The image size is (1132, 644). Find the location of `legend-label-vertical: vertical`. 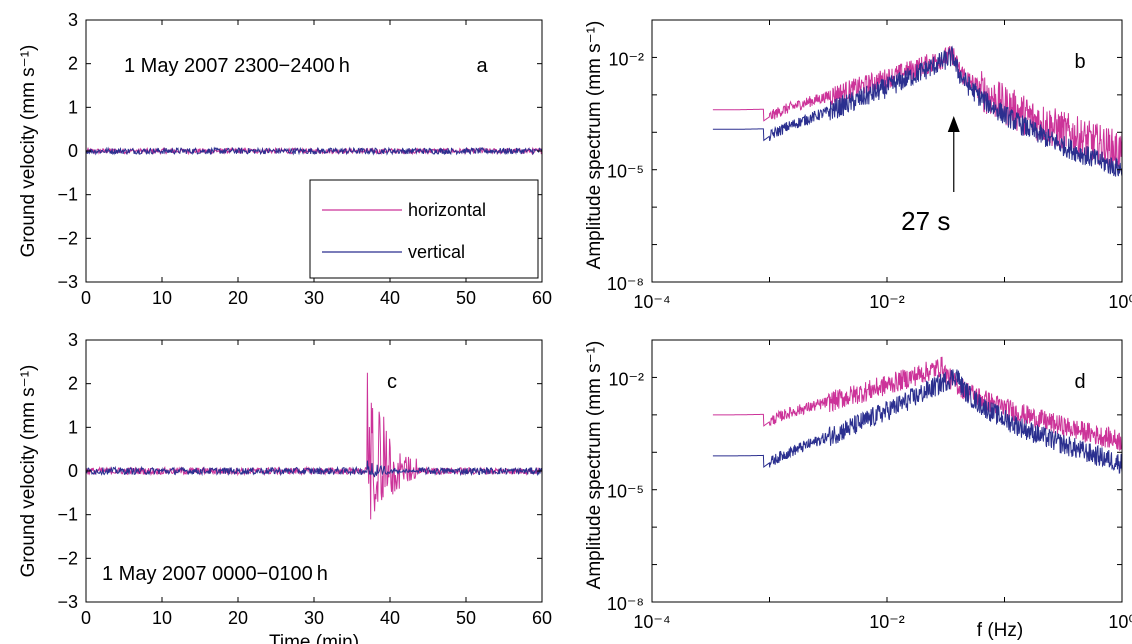

legend-label-vertical: vertical is located at coordinates (436, 252).